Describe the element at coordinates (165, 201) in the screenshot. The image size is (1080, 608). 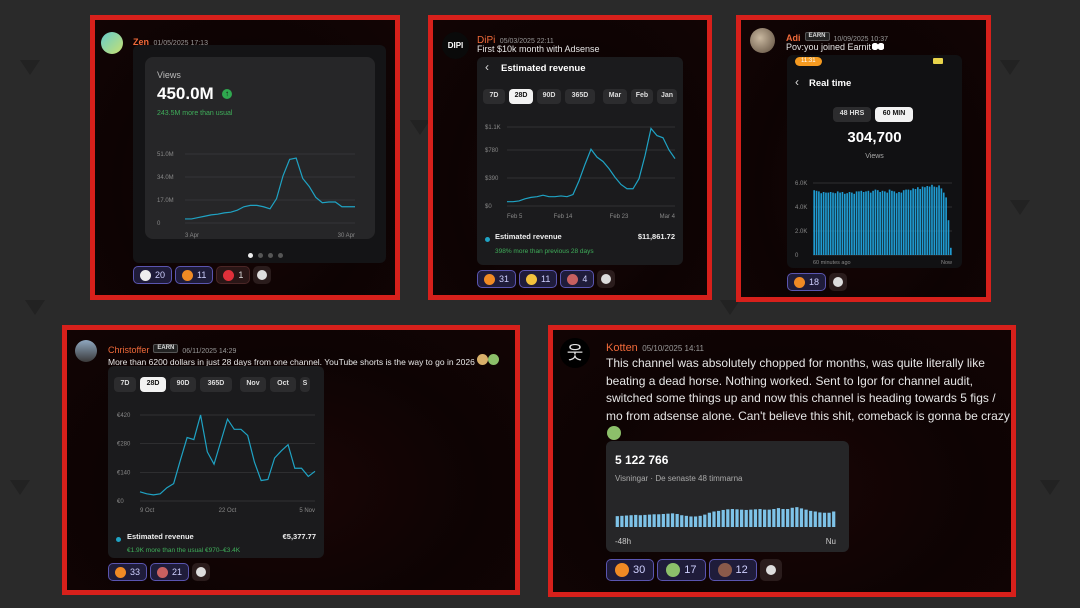
I see `y-tick-label: 17.0M` at that location.